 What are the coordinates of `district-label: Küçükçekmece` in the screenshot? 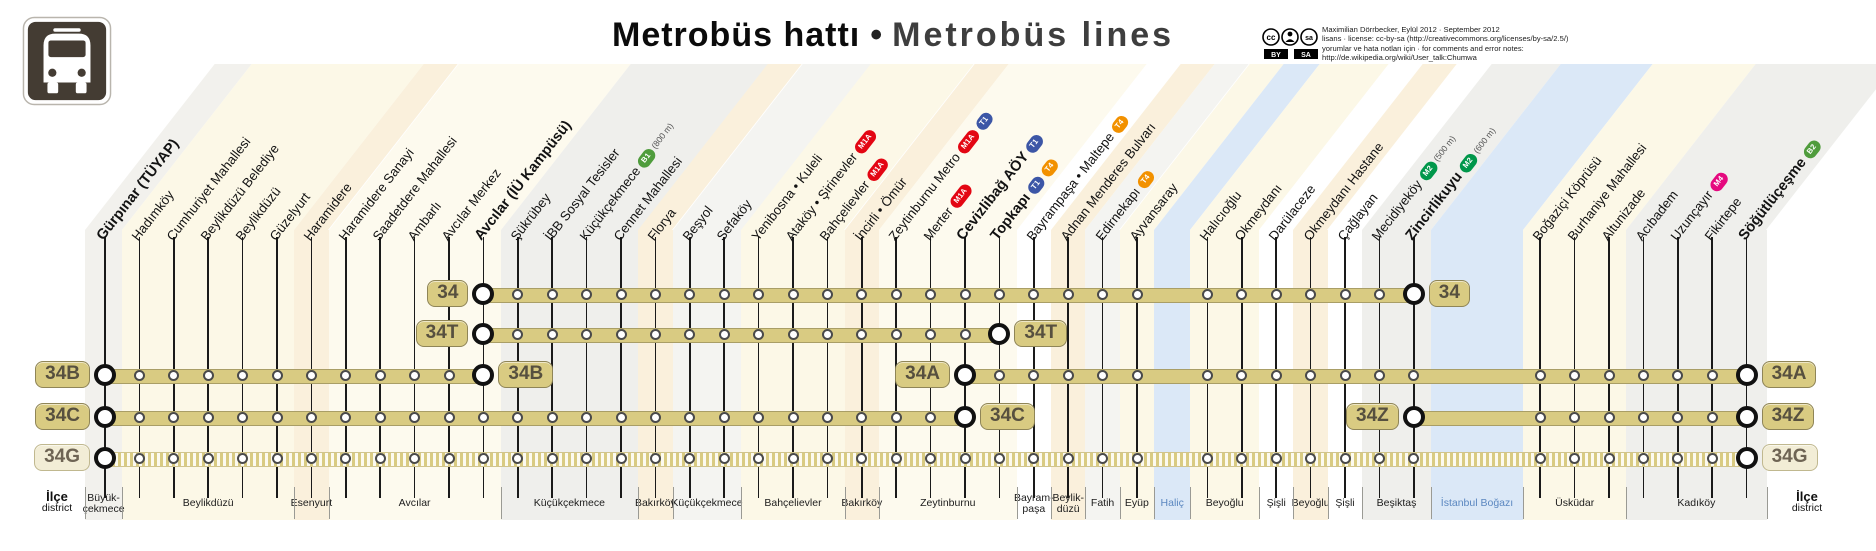 It's located at (569, 503).